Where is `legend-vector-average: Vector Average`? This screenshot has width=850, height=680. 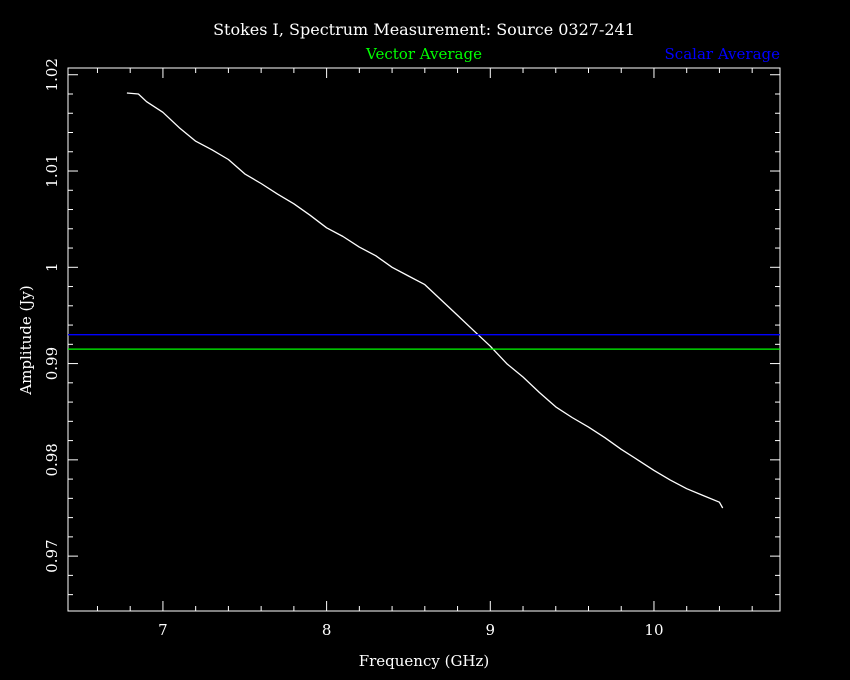
legend-vector-average: Vector Average is located at coordinates (423, 54).